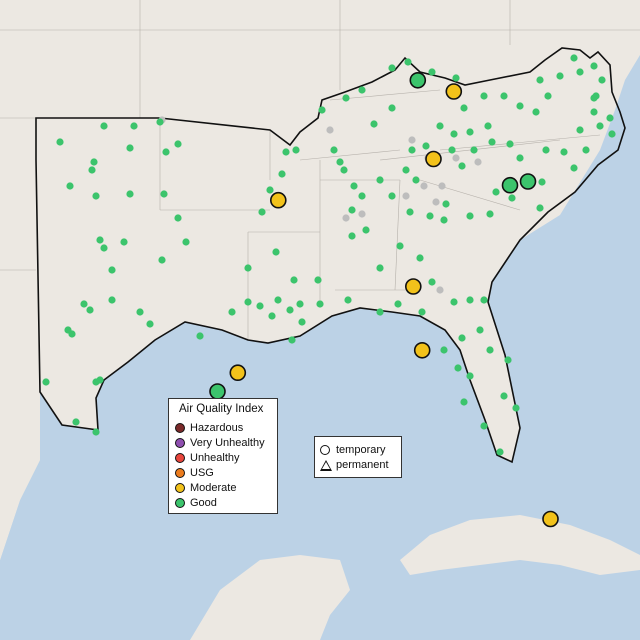  I want to click on circle-icon, so click(325, 450).